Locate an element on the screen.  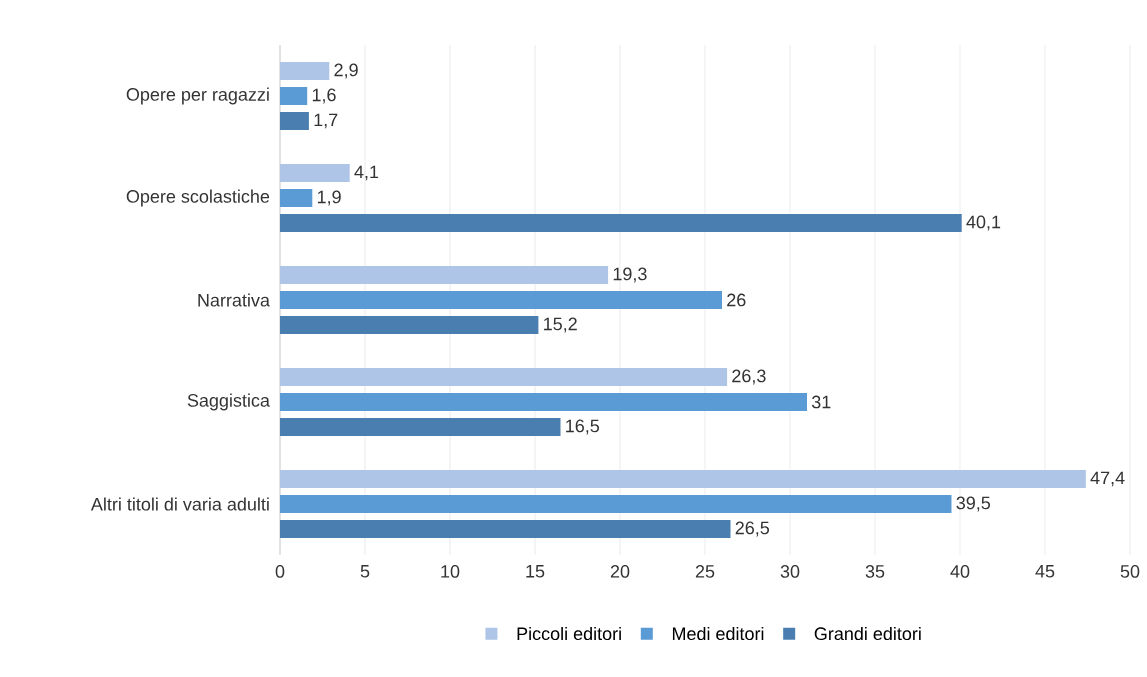
x-tick-label: 50 is located at coordinates (1130, 571).